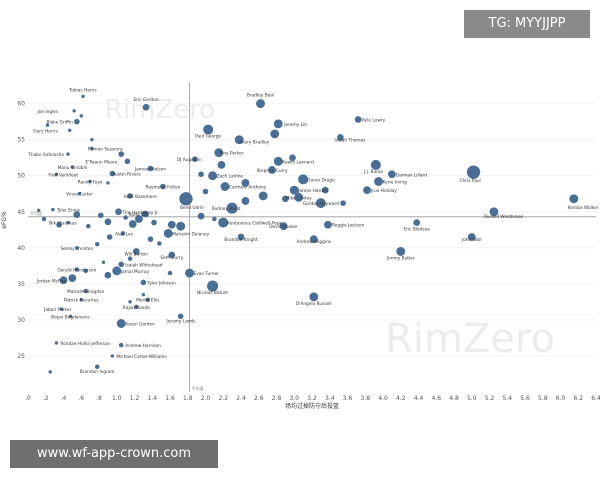 This screenshot has width=600, height=480. Describe the element at coordinates (283, 227) in the screenshot. I see `point-label: Devin Booker` at that location.